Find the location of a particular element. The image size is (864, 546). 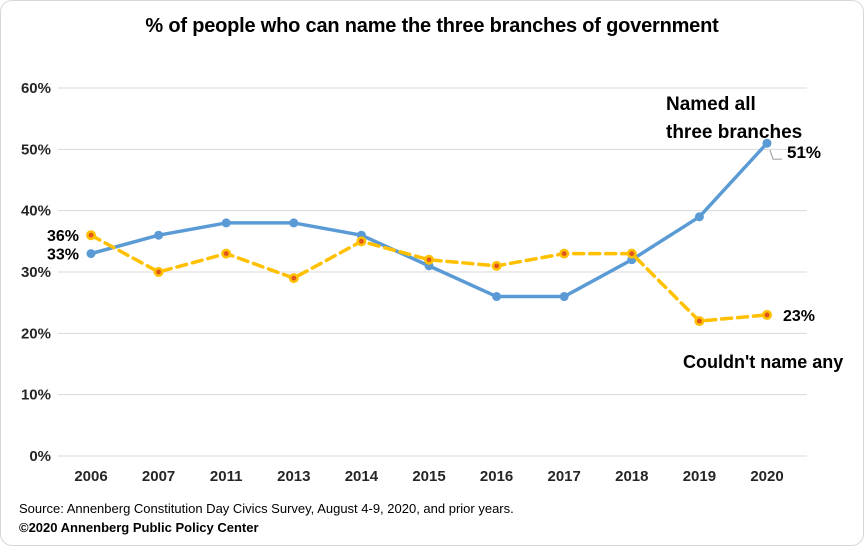

x-tick-label: 2020 is located at coordinates (766, 476).